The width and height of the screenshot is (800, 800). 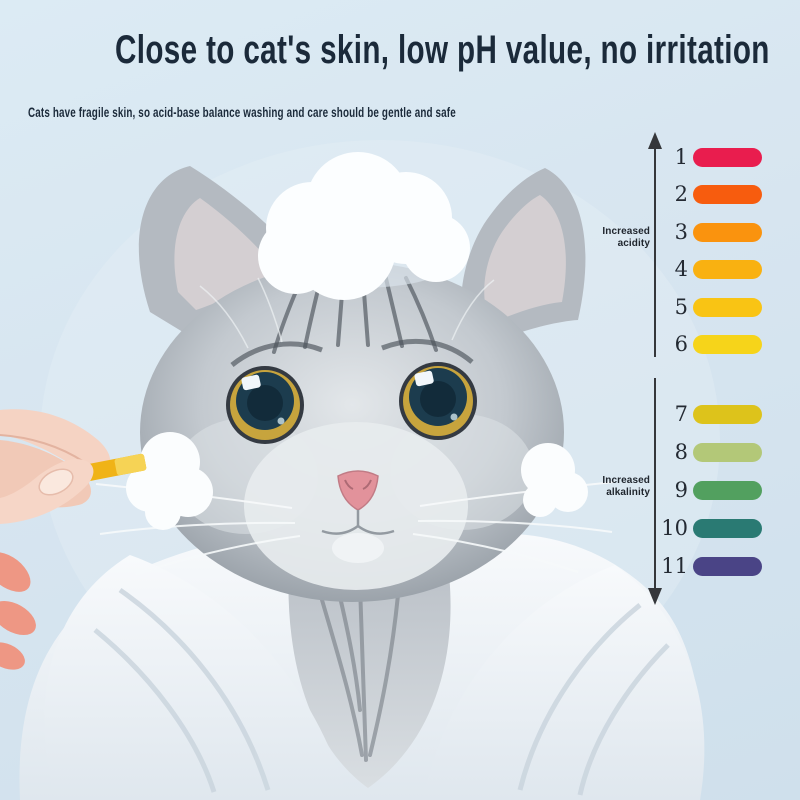 What do you see at coordinates (523, 259) in the screenshot?
I see `cat-ear-right` at bounding box center [523, 259].